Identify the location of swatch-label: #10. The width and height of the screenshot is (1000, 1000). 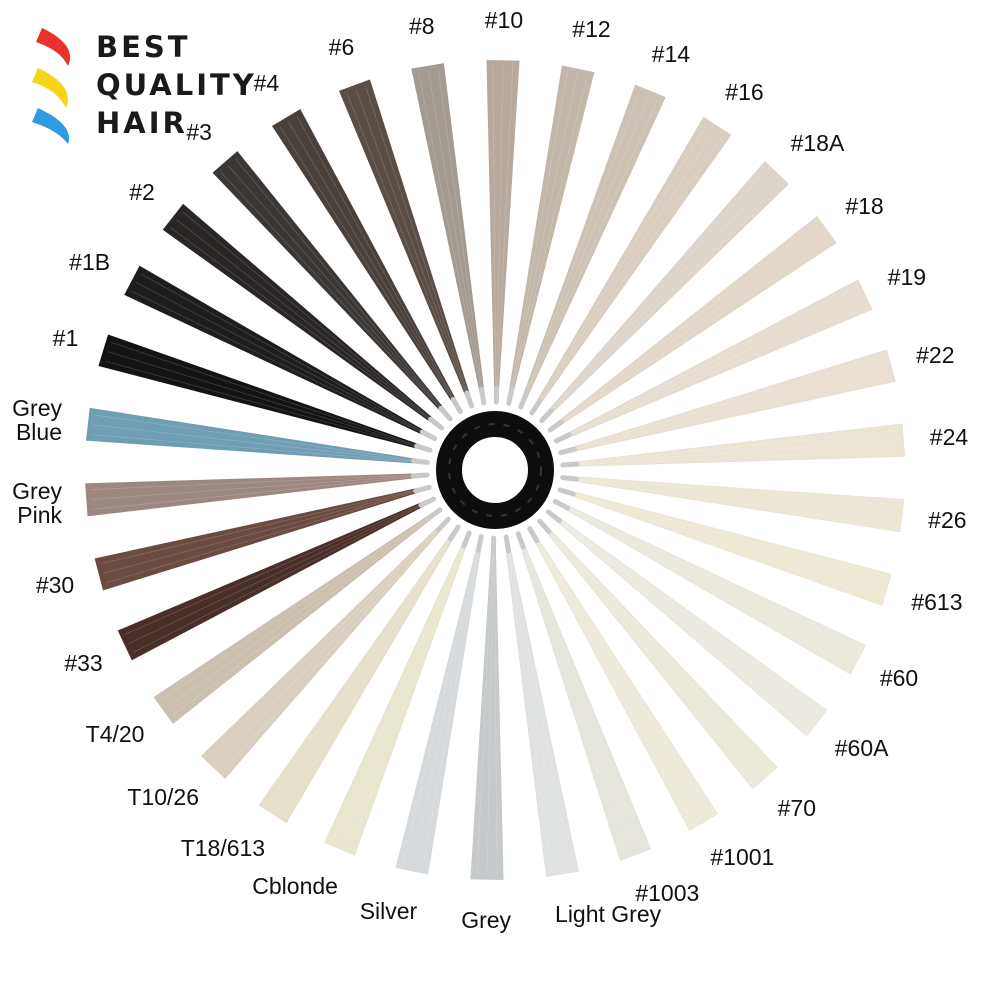
(504, 20).